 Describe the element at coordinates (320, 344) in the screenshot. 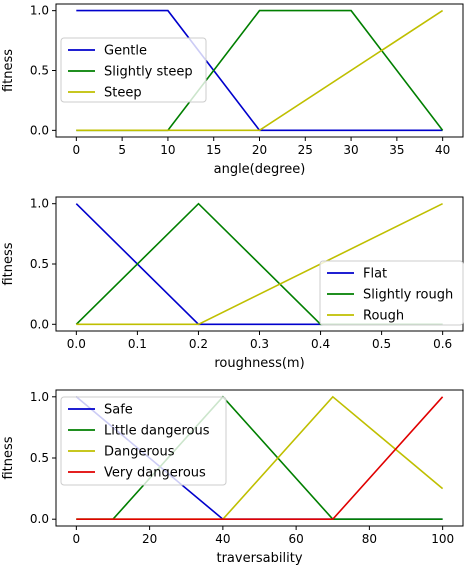

I see `x-tick-label: 0.4` at that location.